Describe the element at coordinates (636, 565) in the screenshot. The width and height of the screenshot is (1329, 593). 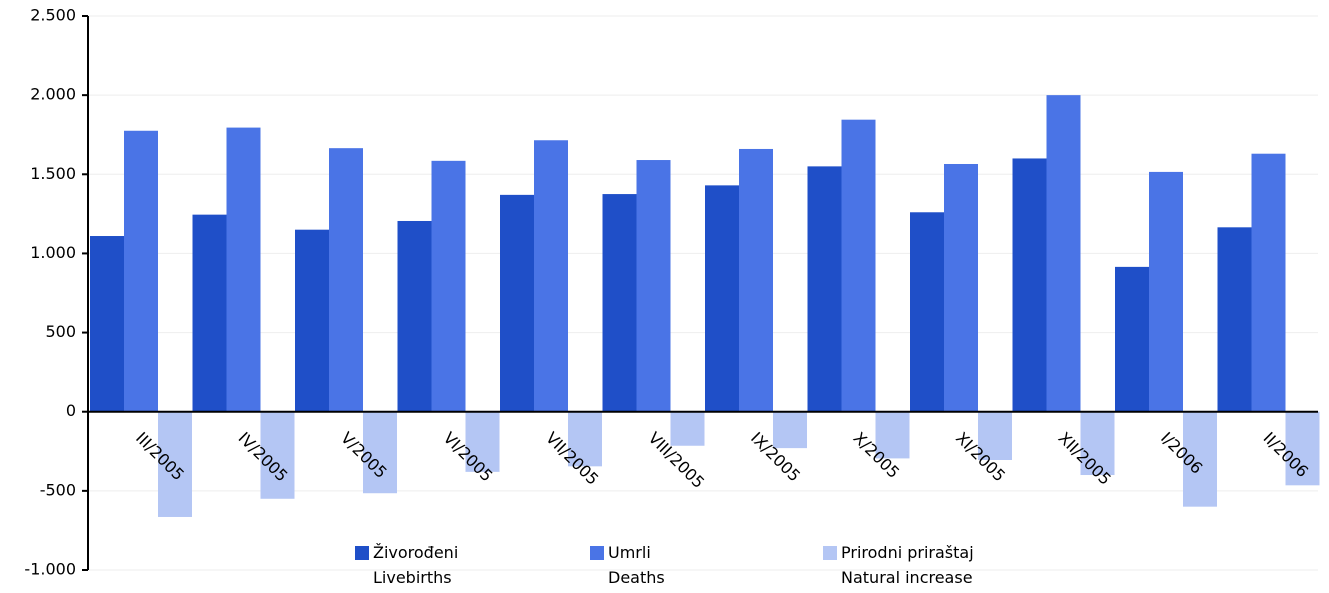
I see `legend-label: Umrli Deaths` at that location.